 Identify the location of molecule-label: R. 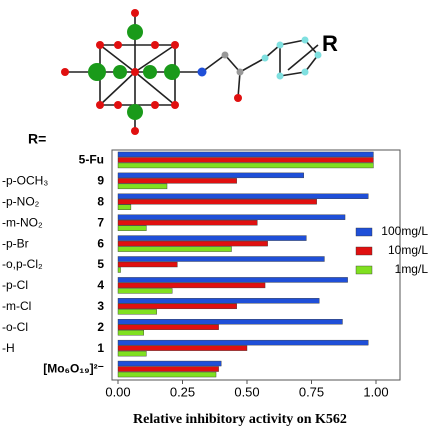
(330, 43).